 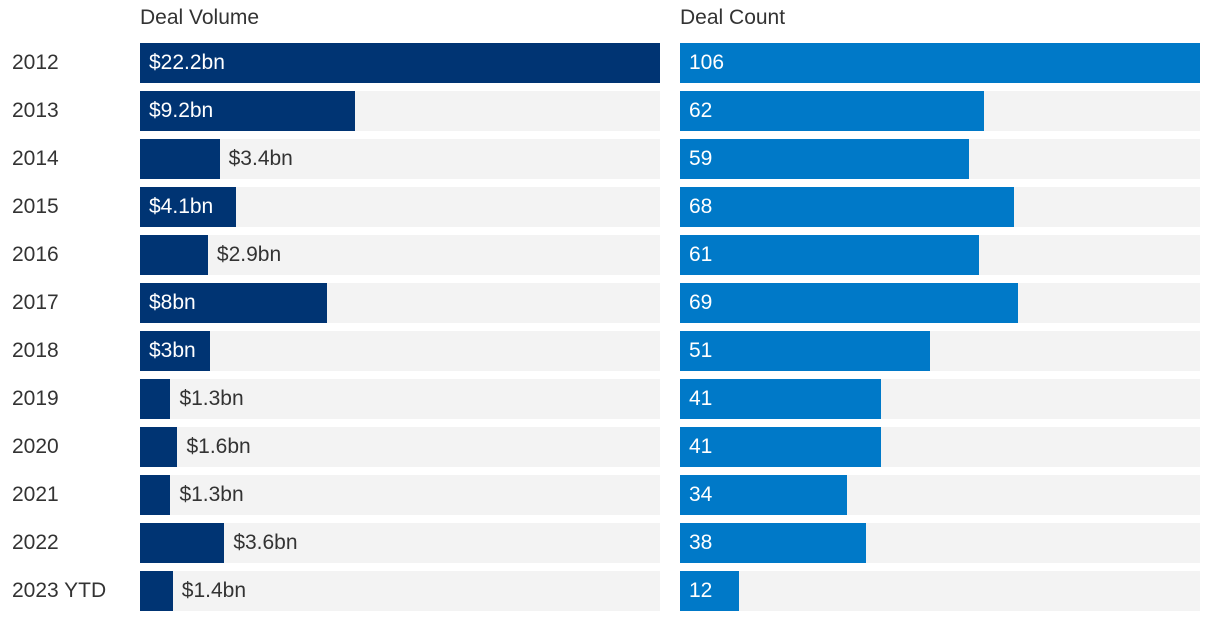 What do you see at coordinates (200, 17) in the screenshot?
I see `deal-volume-title: Deal Volume` at bounding box center [200, 17].